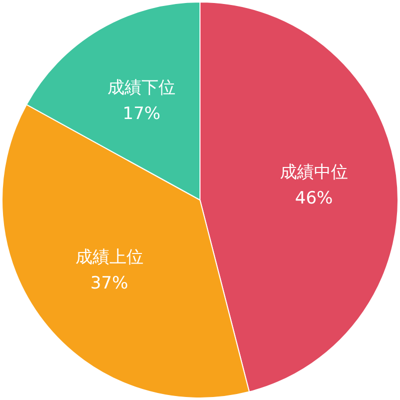  I want to click on data-label: 17%, so click(141, 114).